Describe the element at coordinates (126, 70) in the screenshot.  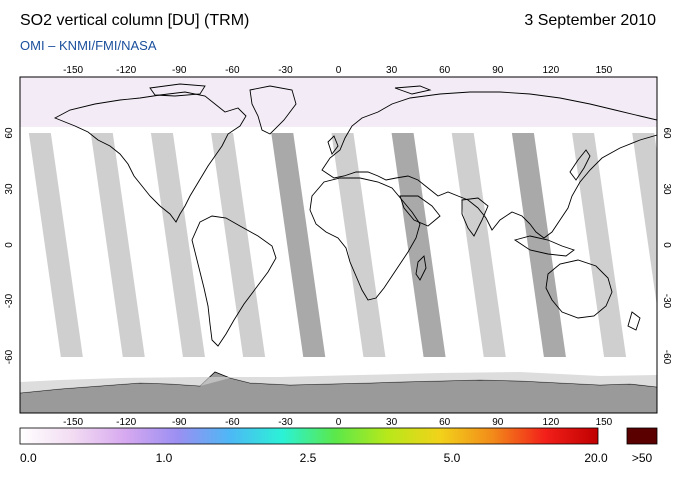
I see `lon-tick-label-top: -120` at that location.